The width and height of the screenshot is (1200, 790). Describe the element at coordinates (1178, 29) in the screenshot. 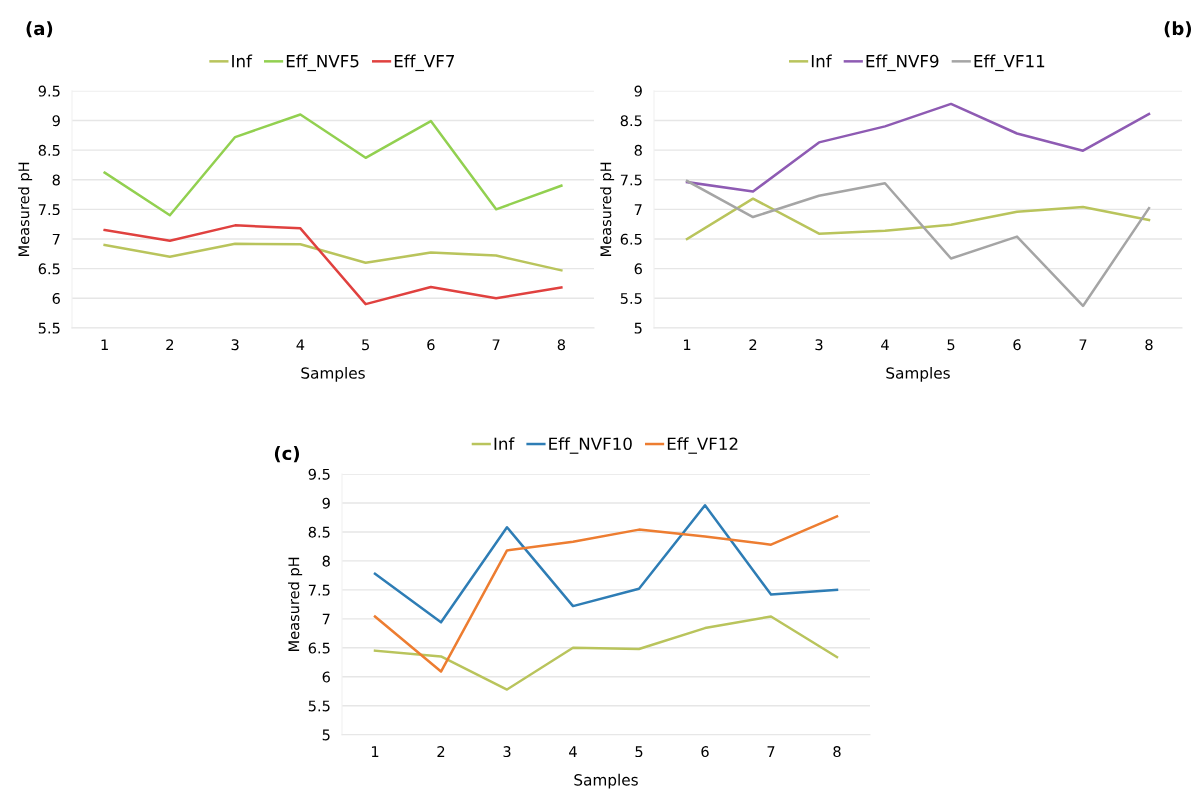

I see `chart-title: (b)` at that location.